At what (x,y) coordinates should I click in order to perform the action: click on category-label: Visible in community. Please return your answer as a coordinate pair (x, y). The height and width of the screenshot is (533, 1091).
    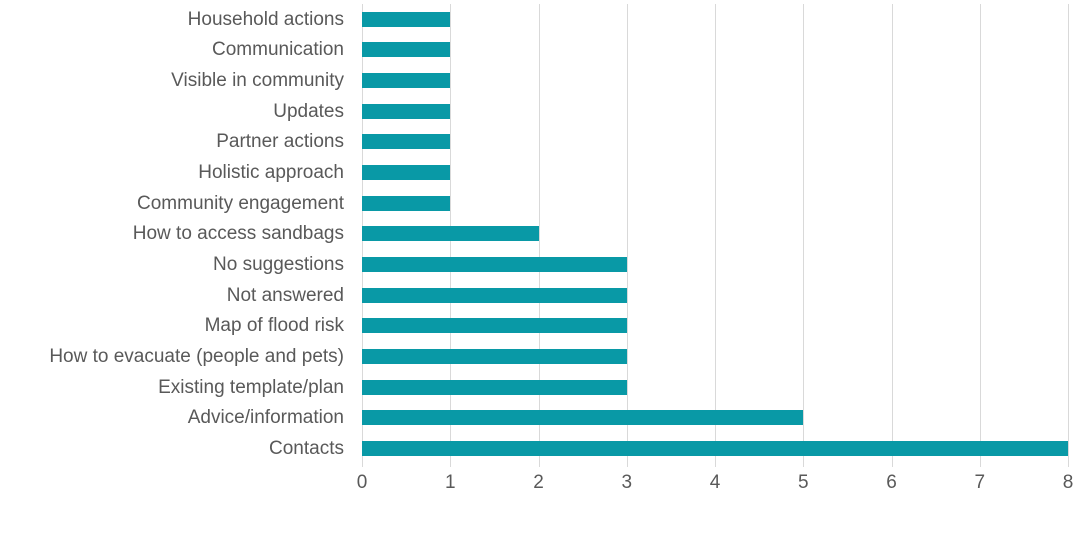
    Looking at the image, I should click on (257, 81).